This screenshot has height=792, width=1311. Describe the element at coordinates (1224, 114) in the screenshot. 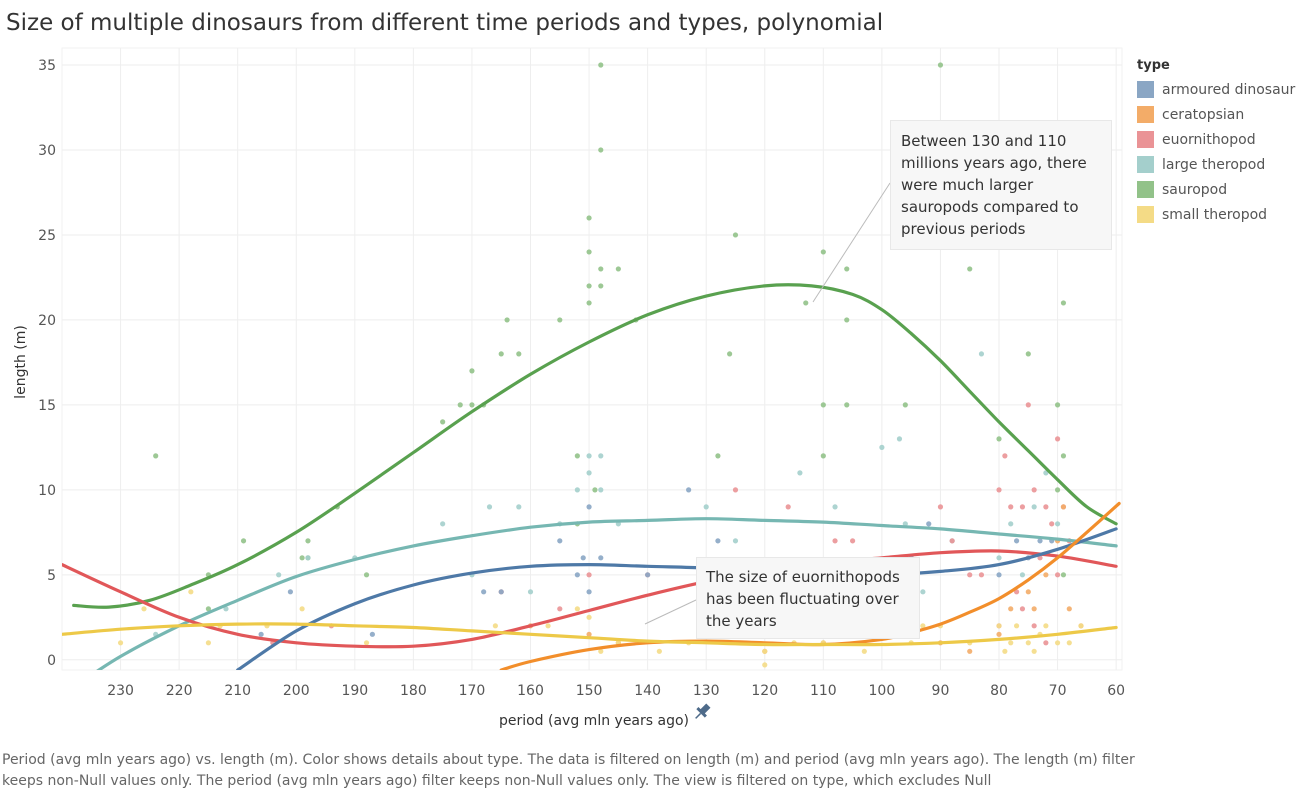

I see `legend-item-ceratopsian: ceratopsian` at that location.